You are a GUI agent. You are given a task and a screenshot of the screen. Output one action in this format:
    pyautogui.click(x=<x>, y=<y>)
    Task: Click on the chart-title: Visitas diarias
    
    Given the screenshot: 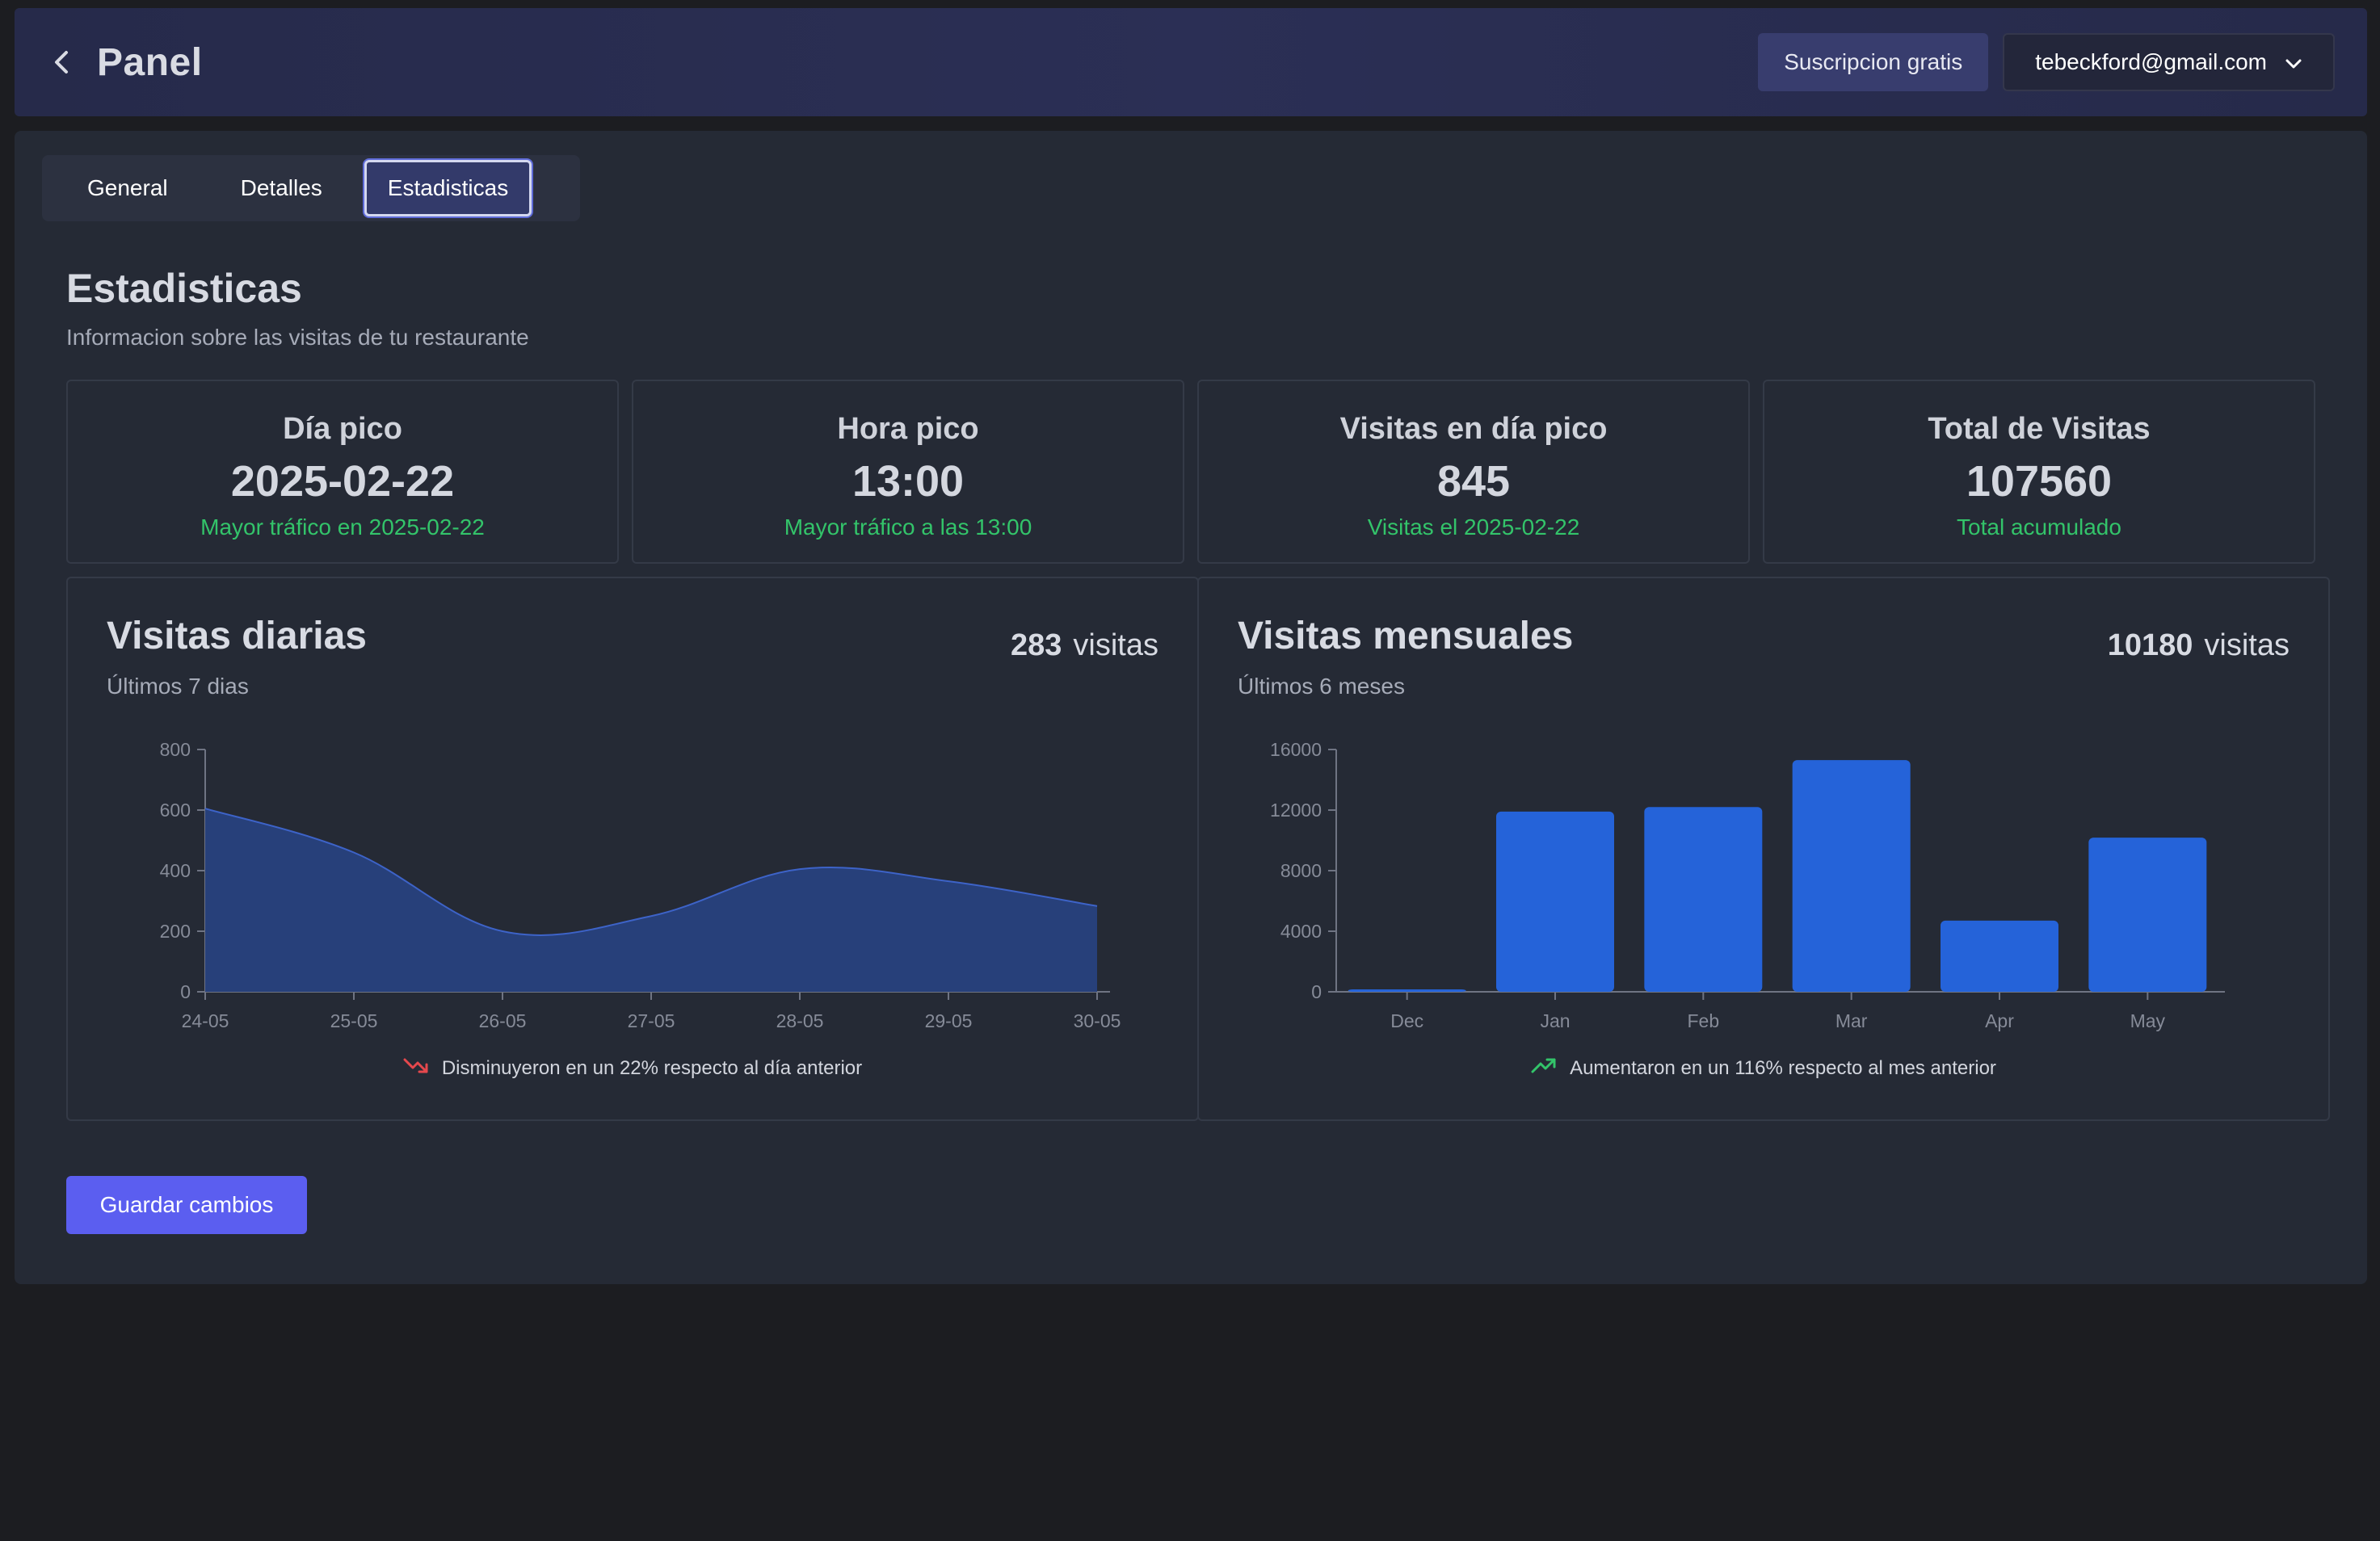 What is the action you would take?
    pyautogui.click(x=237, y=636)
    